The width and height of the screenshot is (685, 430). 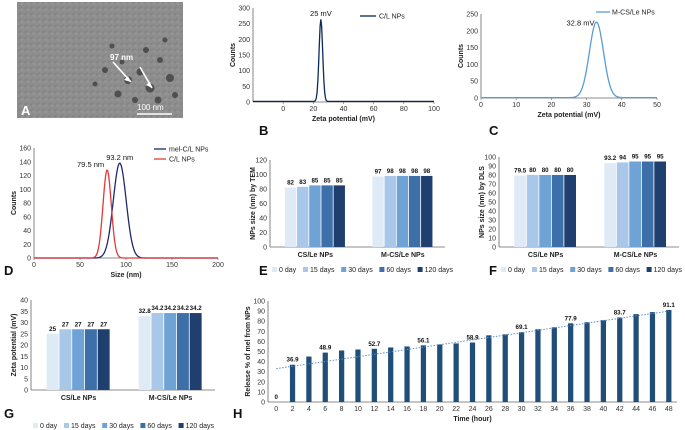 I want to click on panel-h-x-tick-label: 8, so click(x=342, y=409).